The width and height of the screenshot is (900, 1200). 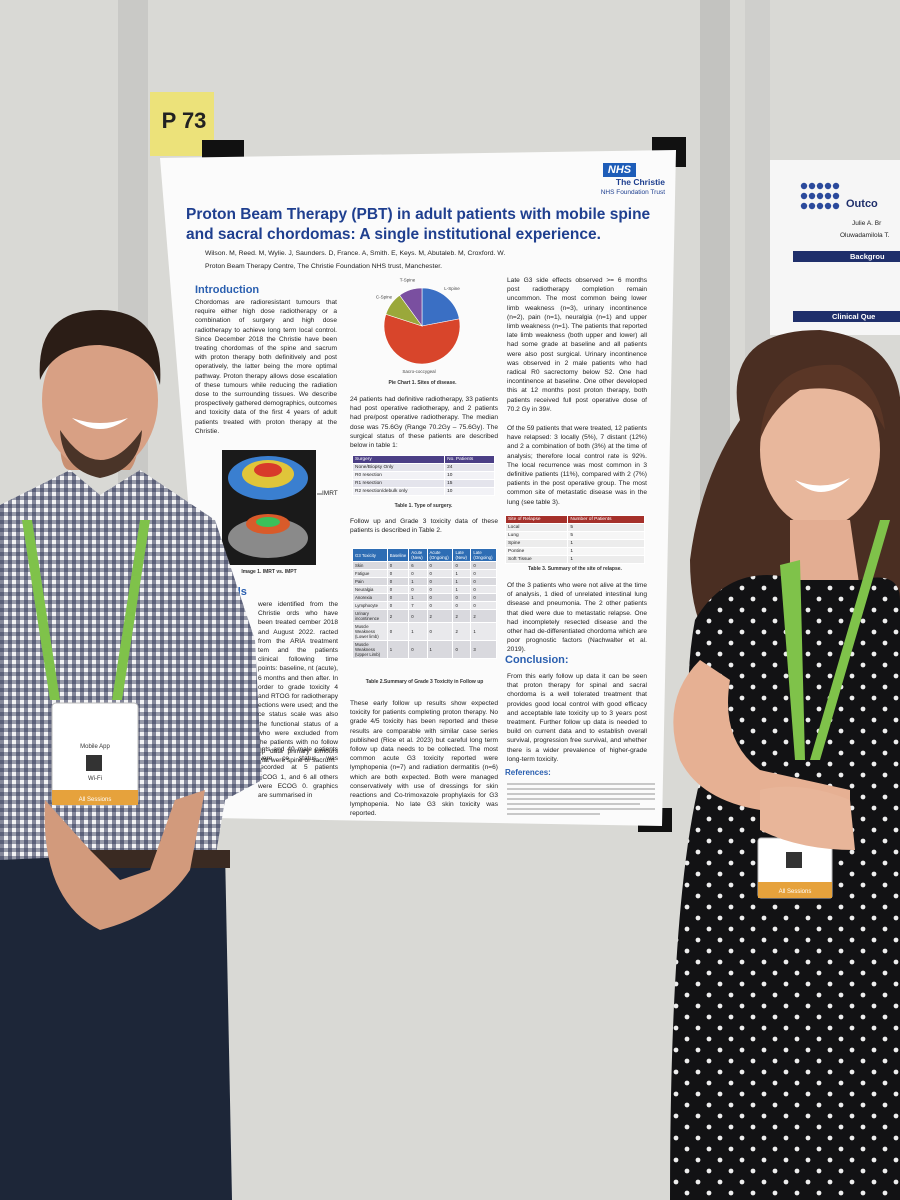 I want to click on table-cell: 3, so click(x=483, y=649).